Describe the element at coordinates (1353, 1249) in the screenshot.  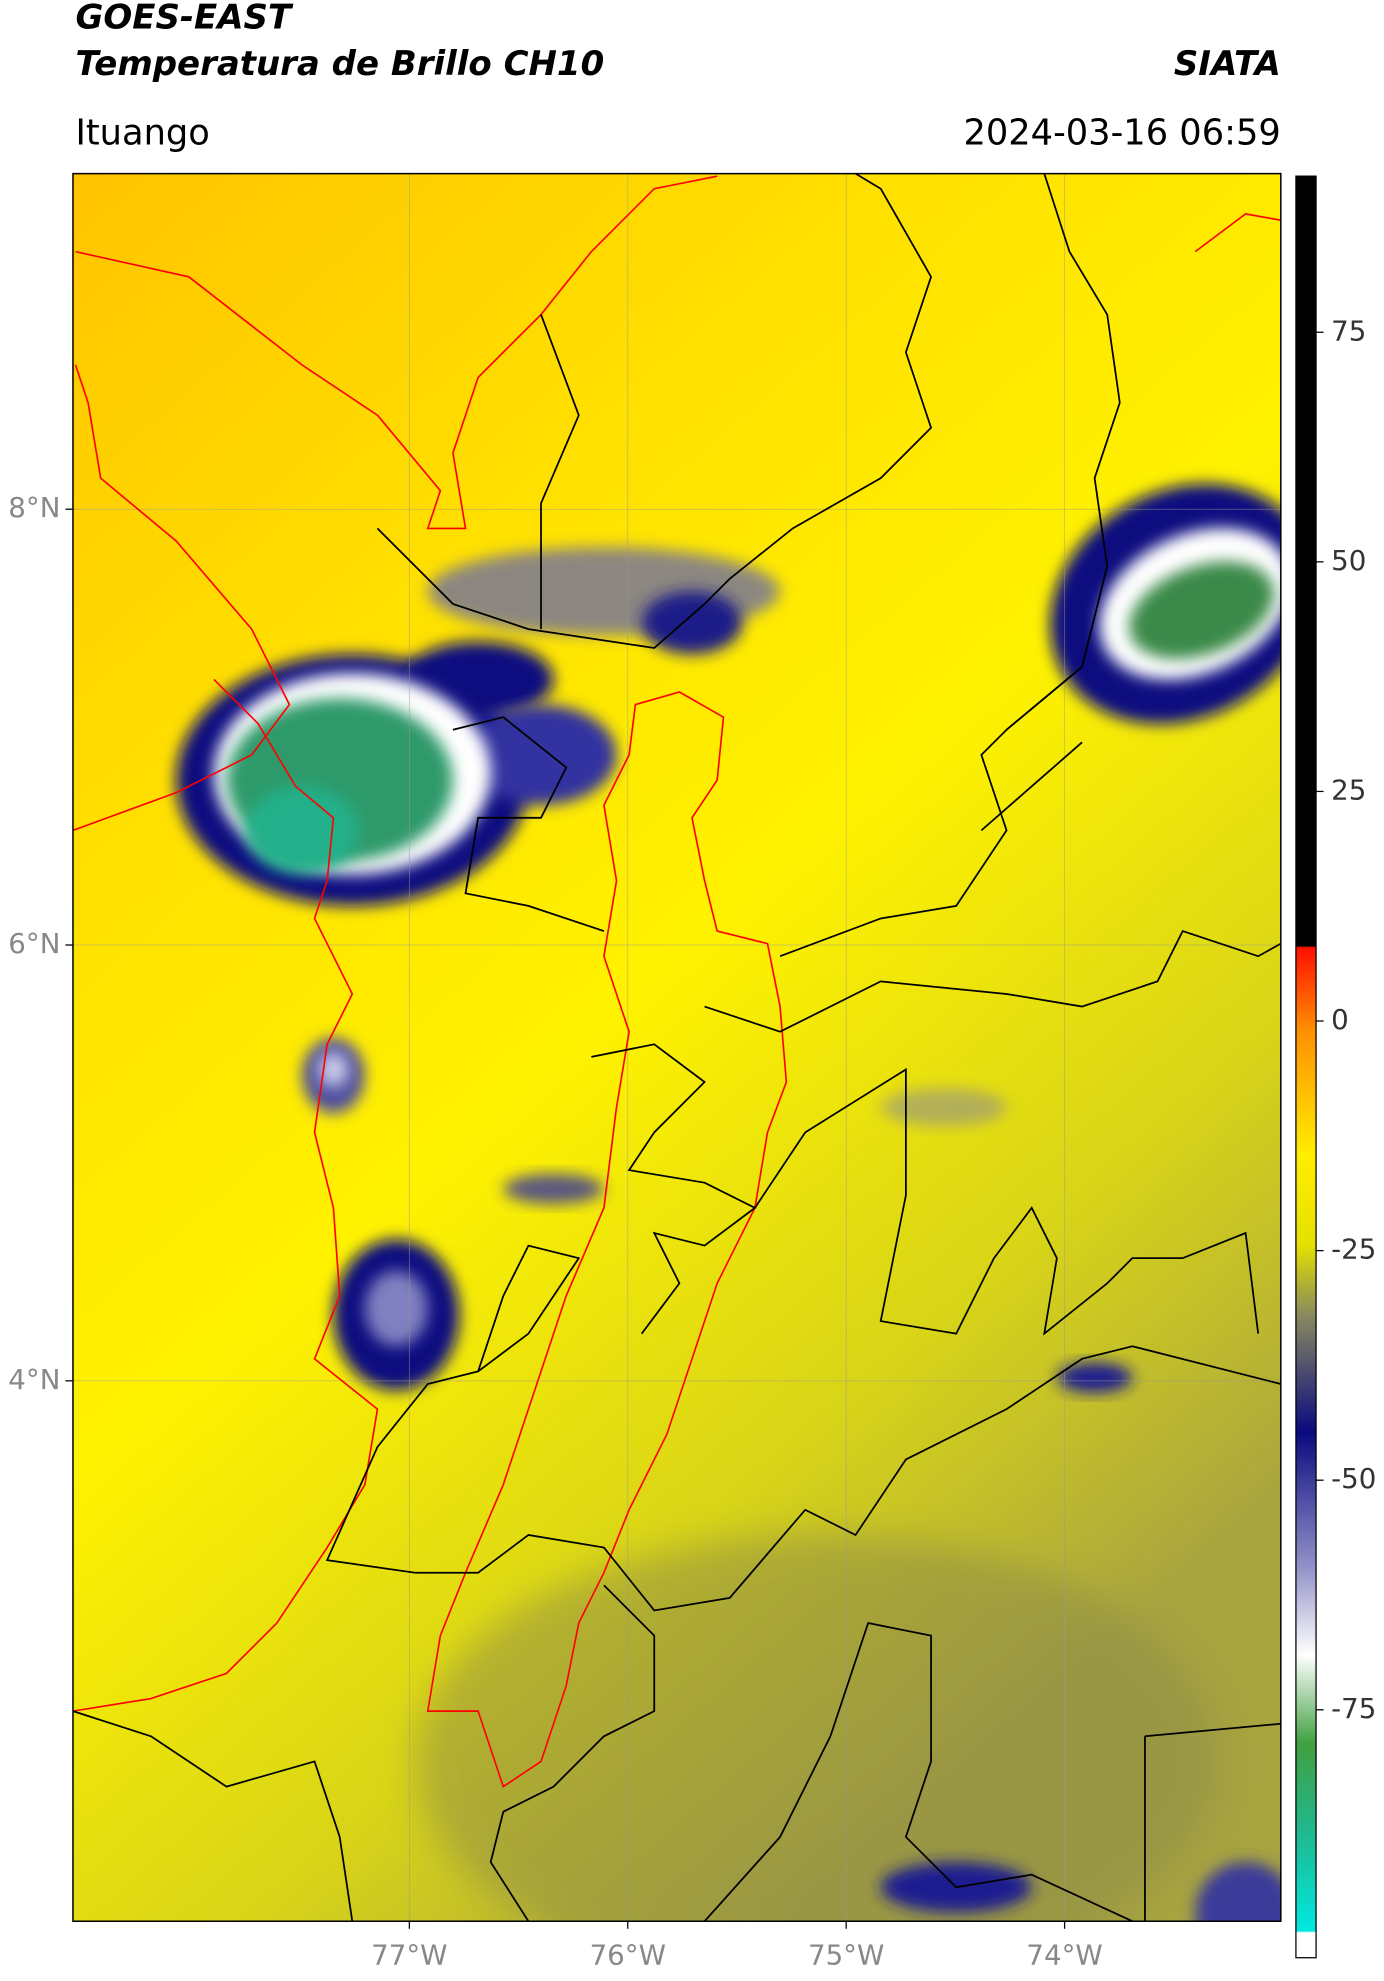
I see `colorbar-tick-label: -25` at that location.